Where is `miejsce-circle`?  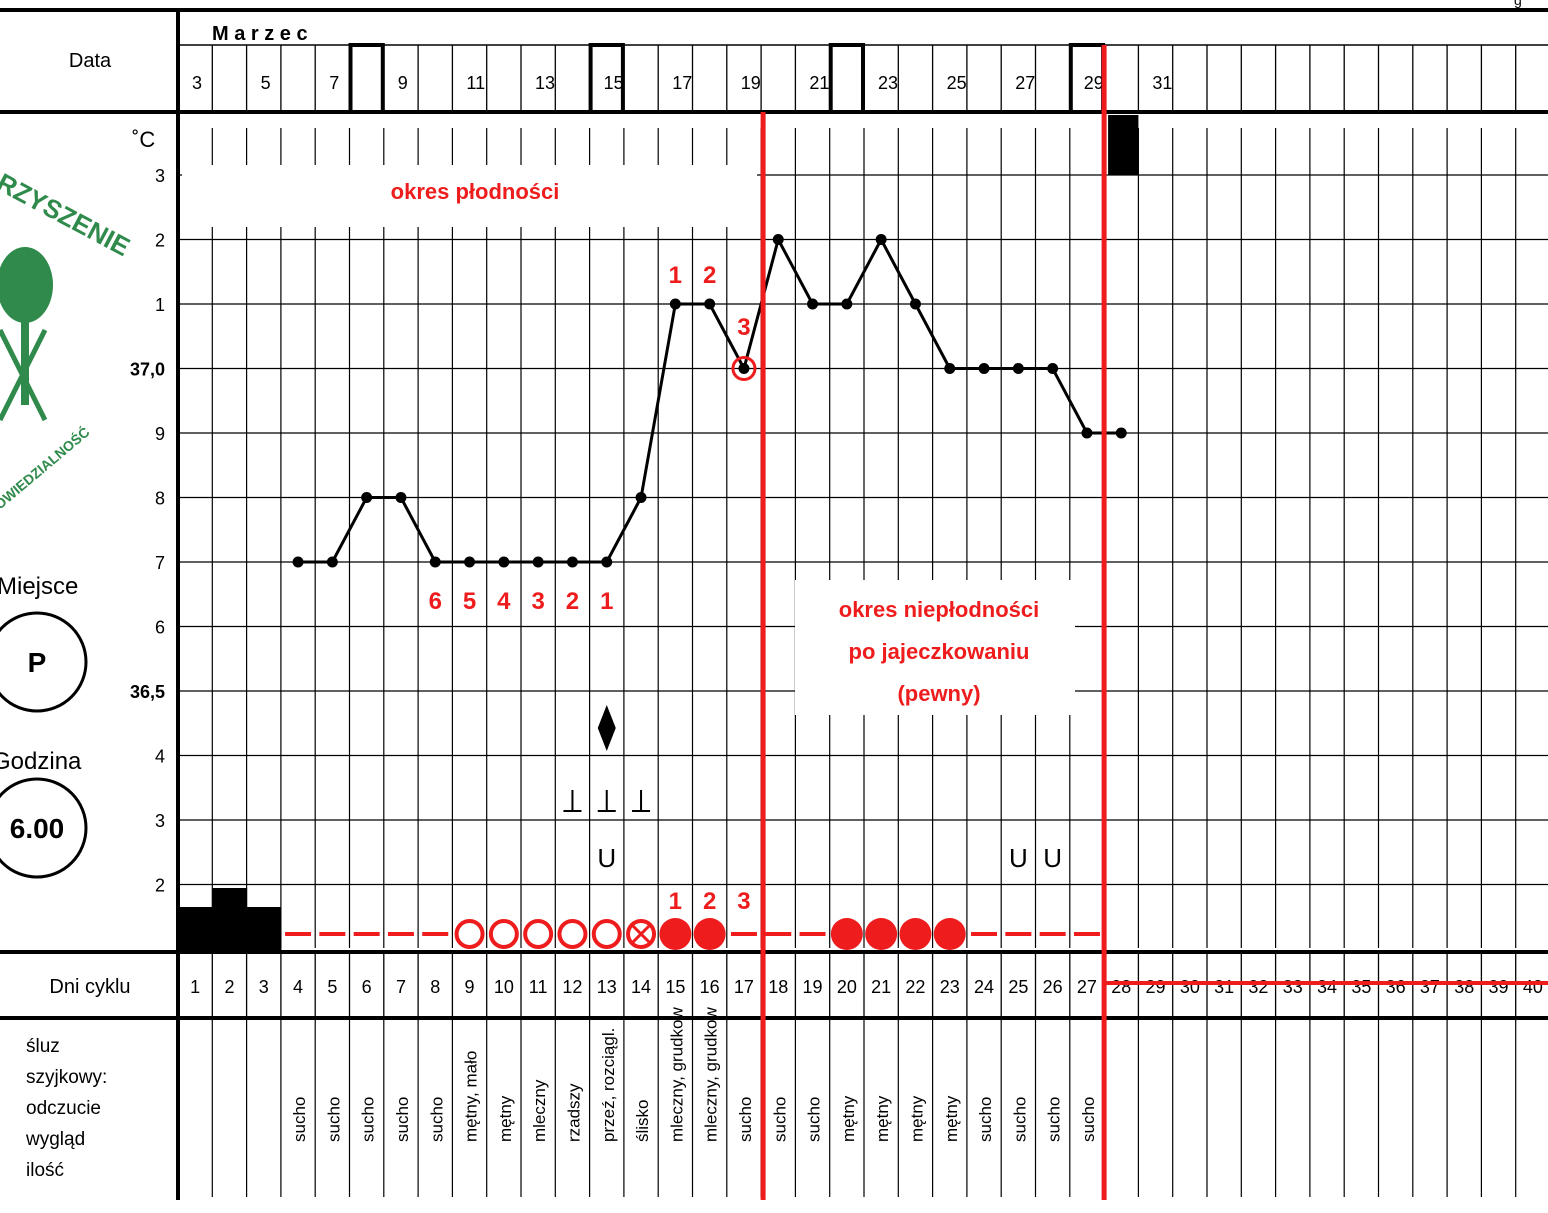 miejsce-circle is located at coordinates (44, 662).